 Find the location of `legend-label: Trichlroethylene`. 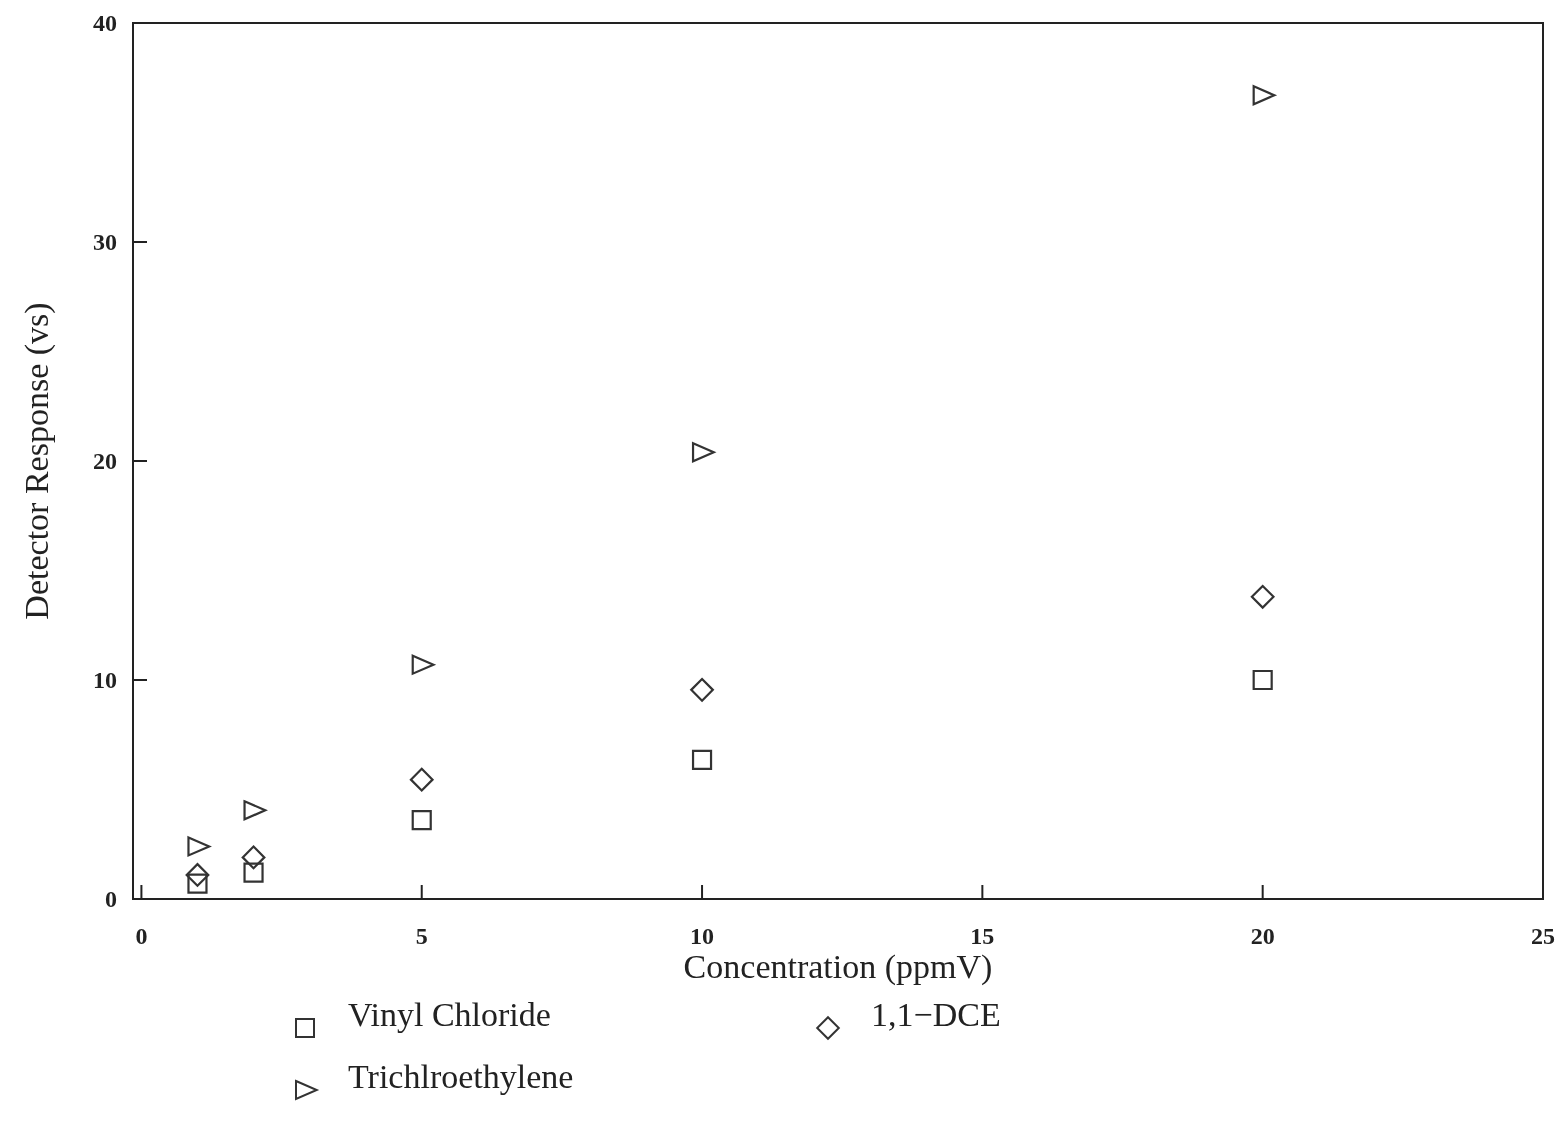

legend-label: Trichlroethylene is located at coordinates (461, 1076).